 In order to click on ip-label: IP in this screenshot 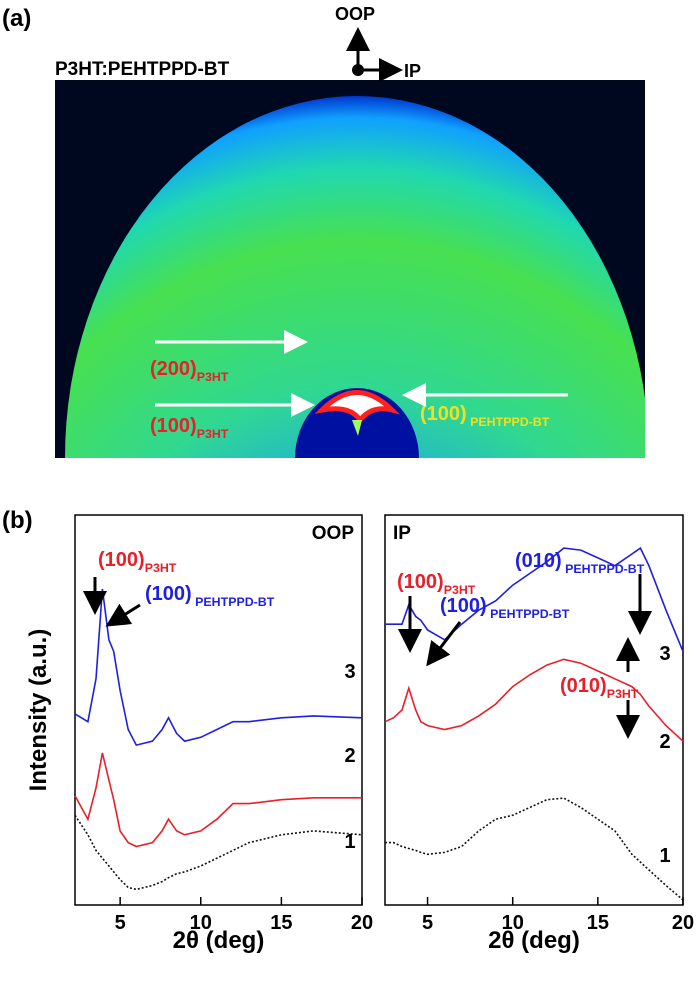, I will do `click(412, 71)`.